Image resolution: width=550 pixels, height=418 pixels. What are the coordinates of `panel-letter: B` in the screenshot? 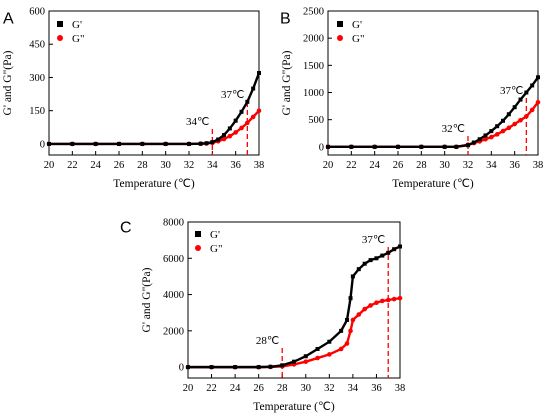 It's located at (285, 18).